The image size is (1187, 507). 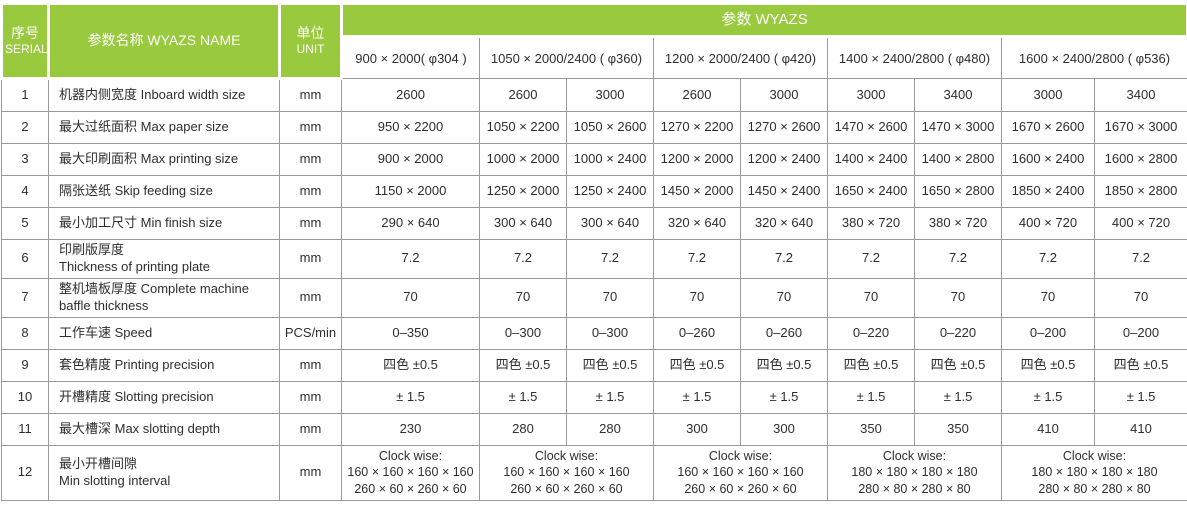 What do you see at coordinates (411, 160) in the screenshot?
I see `value-cell: 900 × 2000` at bounding box center [411, 160].